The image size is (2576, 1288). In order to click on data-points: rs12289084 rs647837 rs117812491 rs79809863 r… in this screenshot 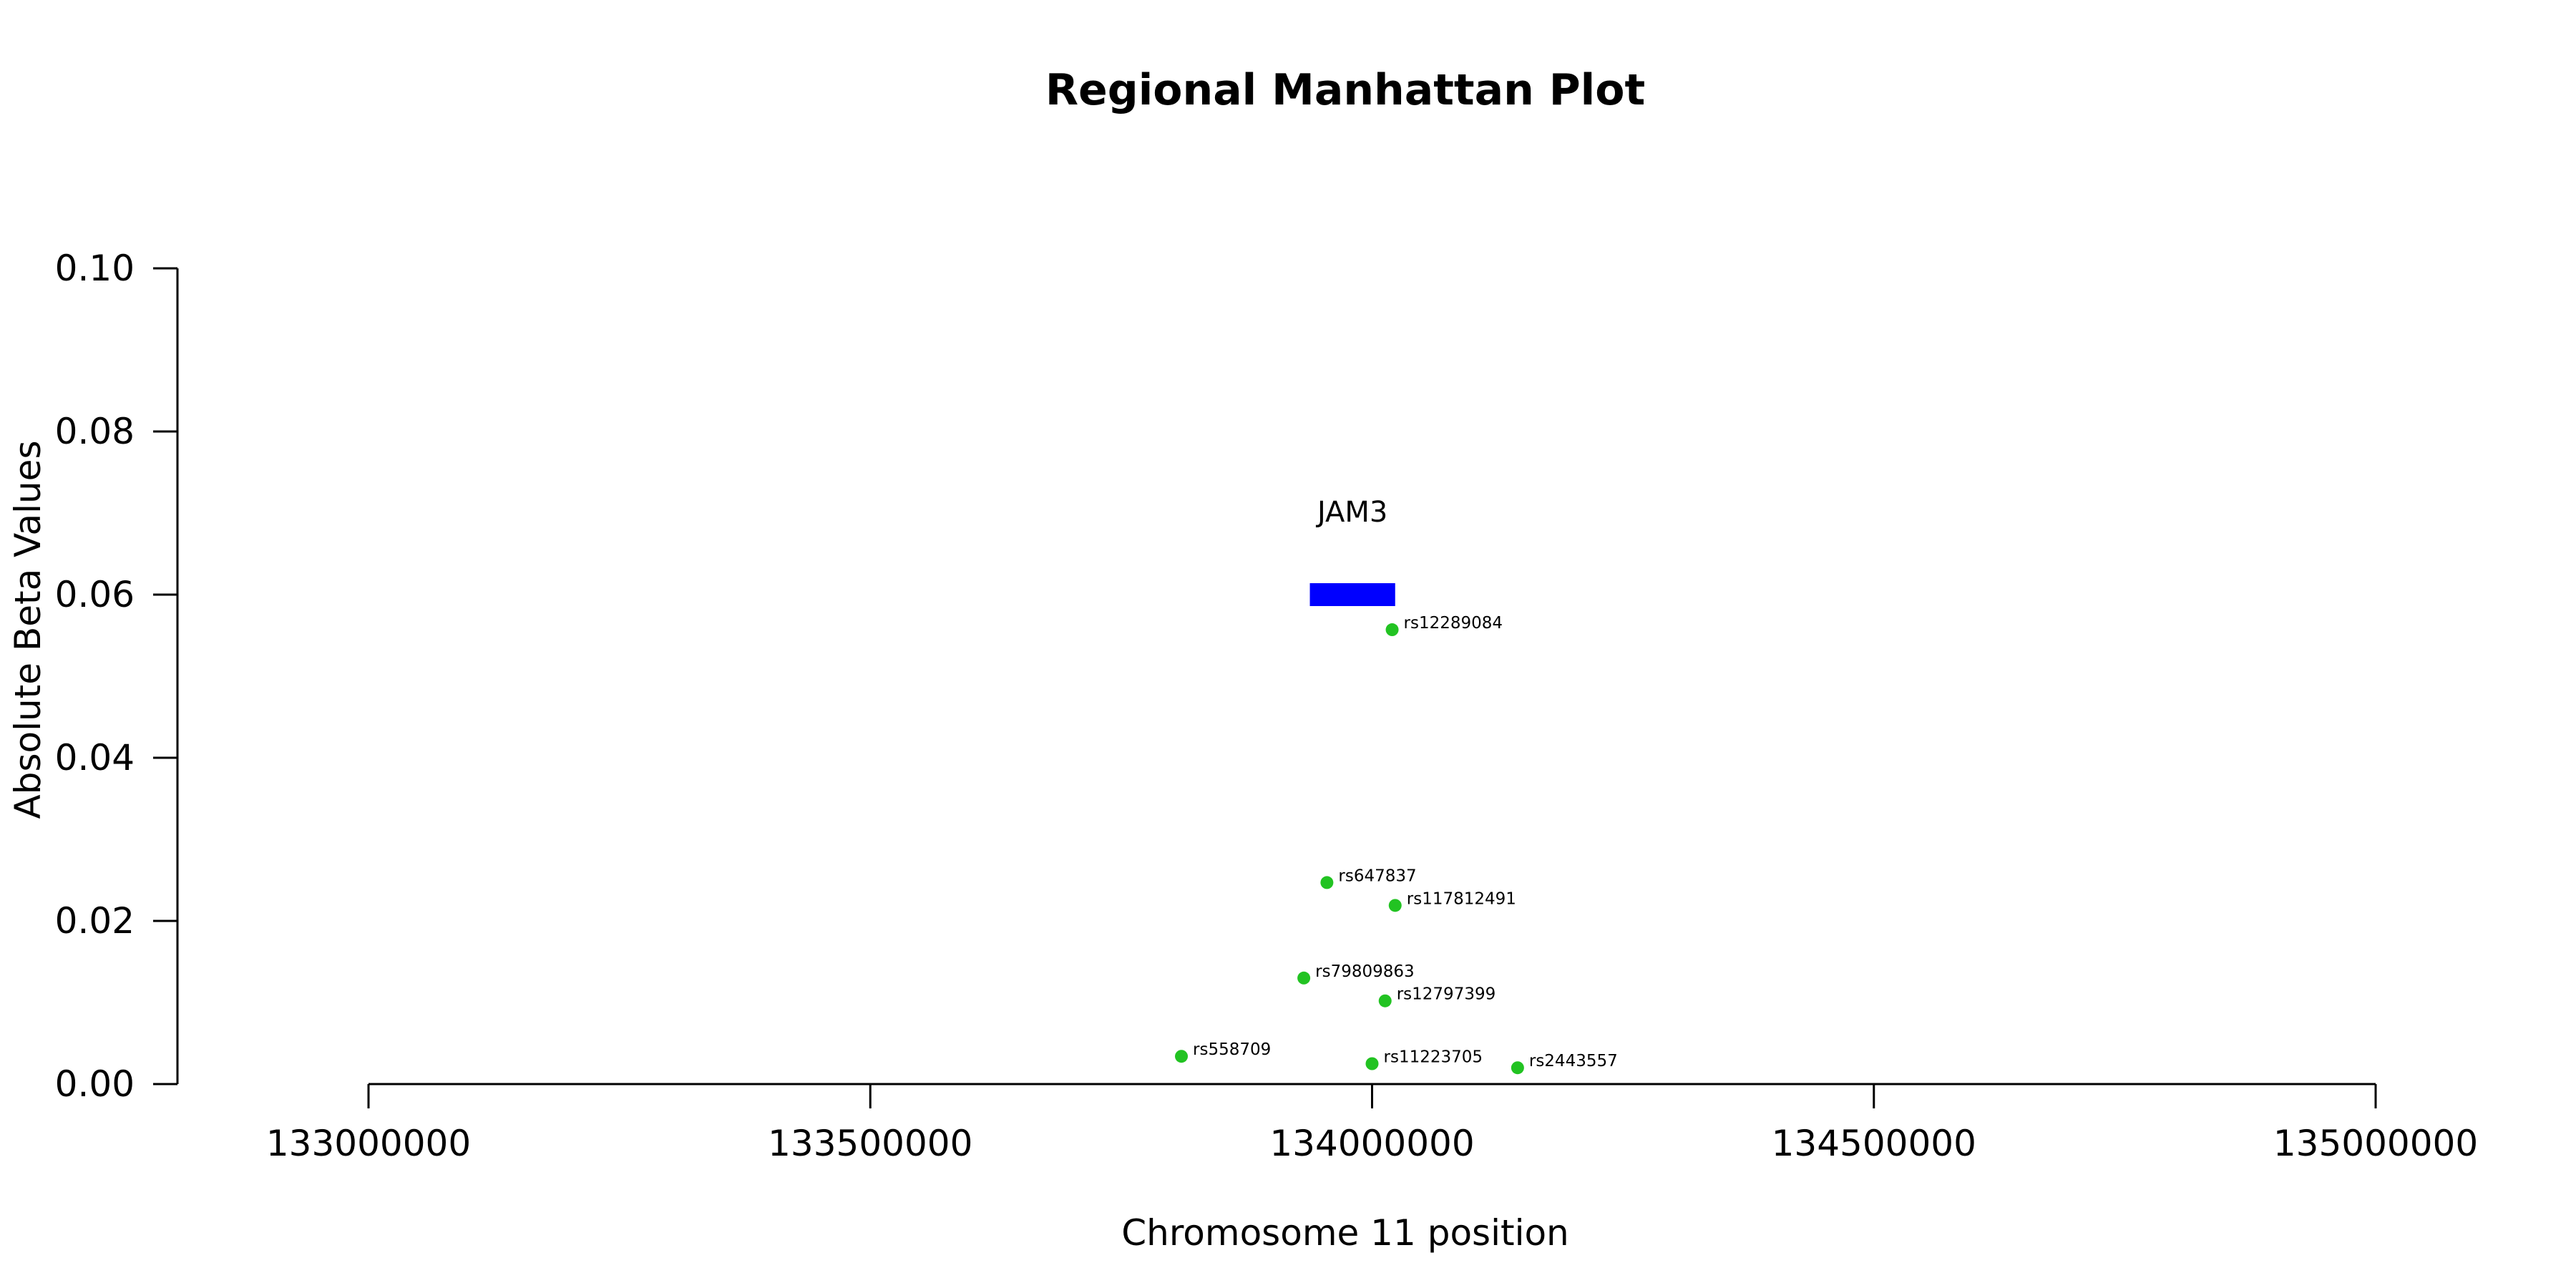, I will do `click(1396, 844)`.